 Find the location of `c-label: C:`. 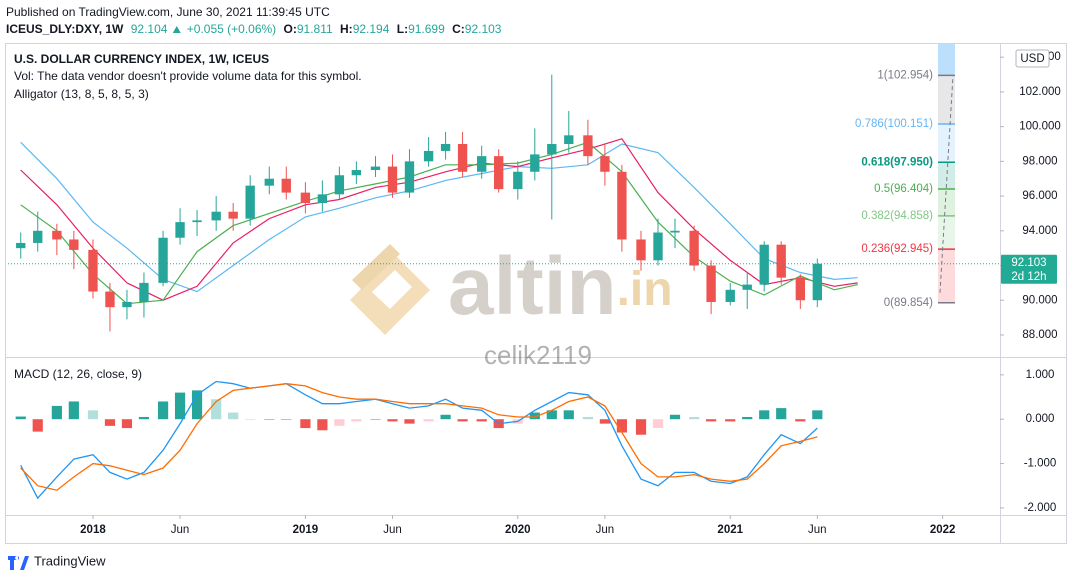

c-label: C: is located at coordinates (458, 29).